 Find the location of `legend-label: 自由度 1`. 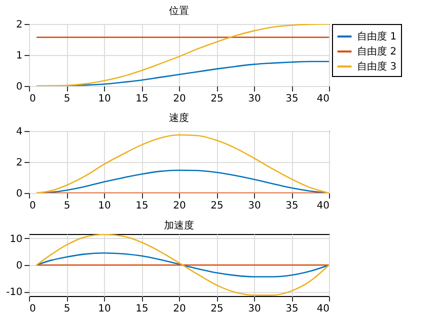

legend-label: 自由度 1 is located at coordinates (377, 36).